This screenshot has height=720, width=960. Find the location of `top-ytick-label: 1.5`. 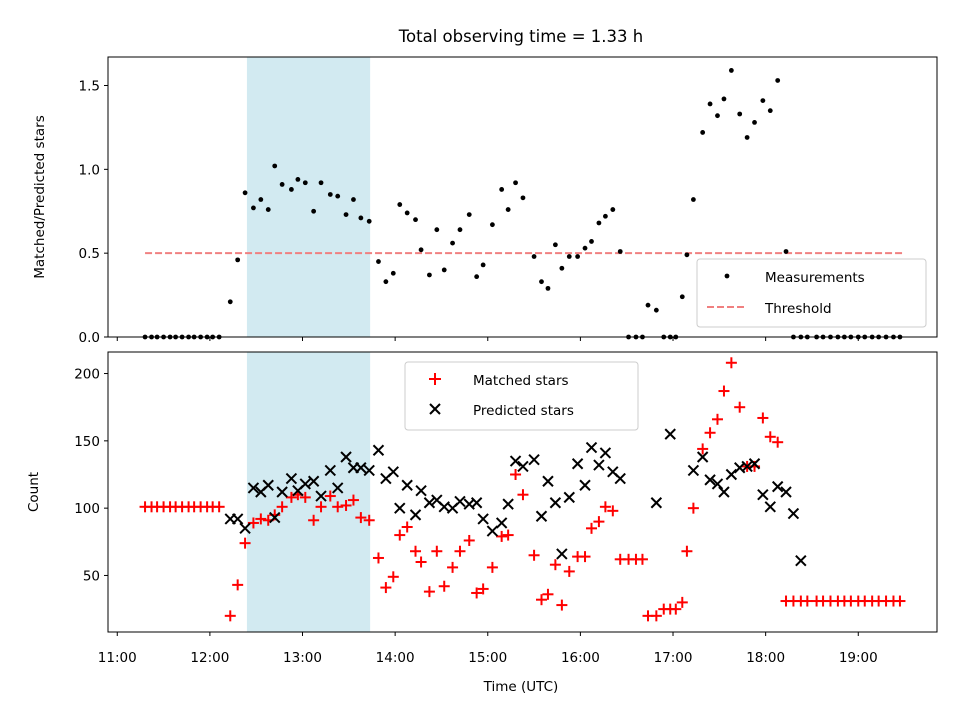

top-ytick-label: 1.5 is located at coordinates (89, 87).